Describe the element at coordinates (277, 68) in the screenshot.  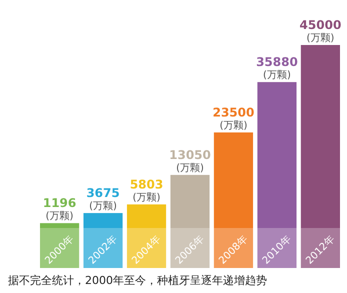
I see `data-label: 35880(万颗)` at that location.